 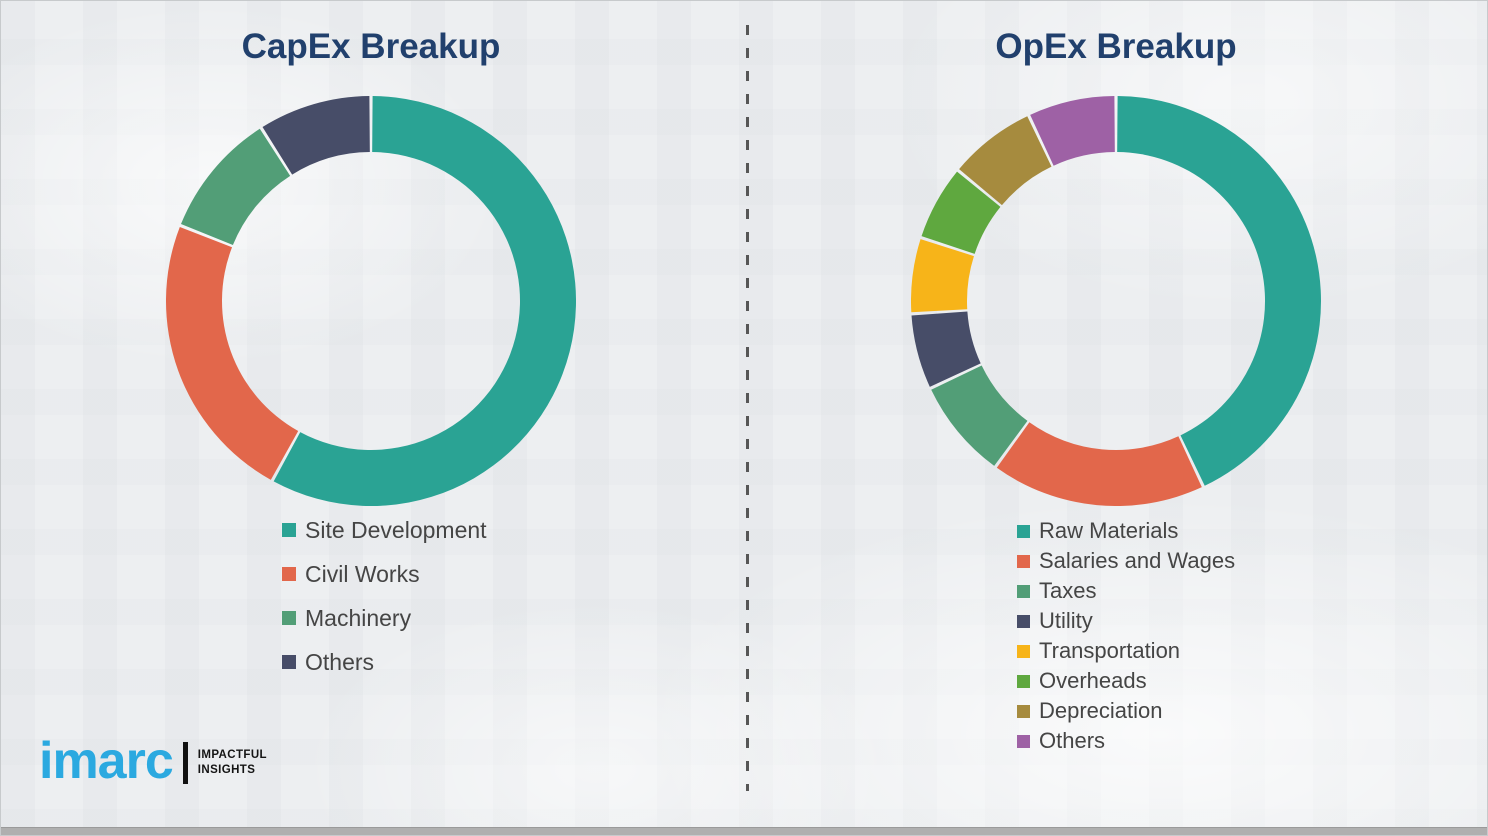 I want to click on legend-item-overheads: Overheads, so click(x=1126, y=681).